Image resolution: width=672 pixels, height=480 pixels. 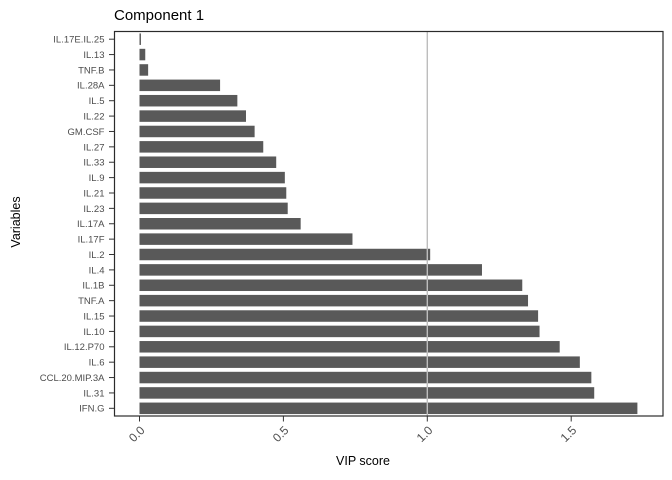 What do you see at coordinates (72, 378) in the screenshot?
I see `y-tick-label: CCL.20.MIP.3A` at bounding box center [72, 378].